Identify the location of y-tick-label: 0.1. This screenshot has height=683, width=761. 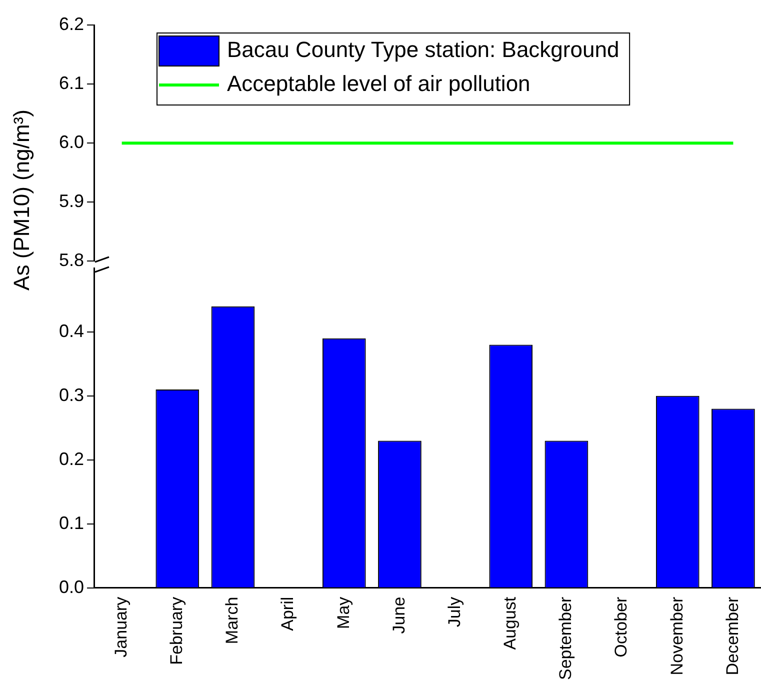
(71, 522).